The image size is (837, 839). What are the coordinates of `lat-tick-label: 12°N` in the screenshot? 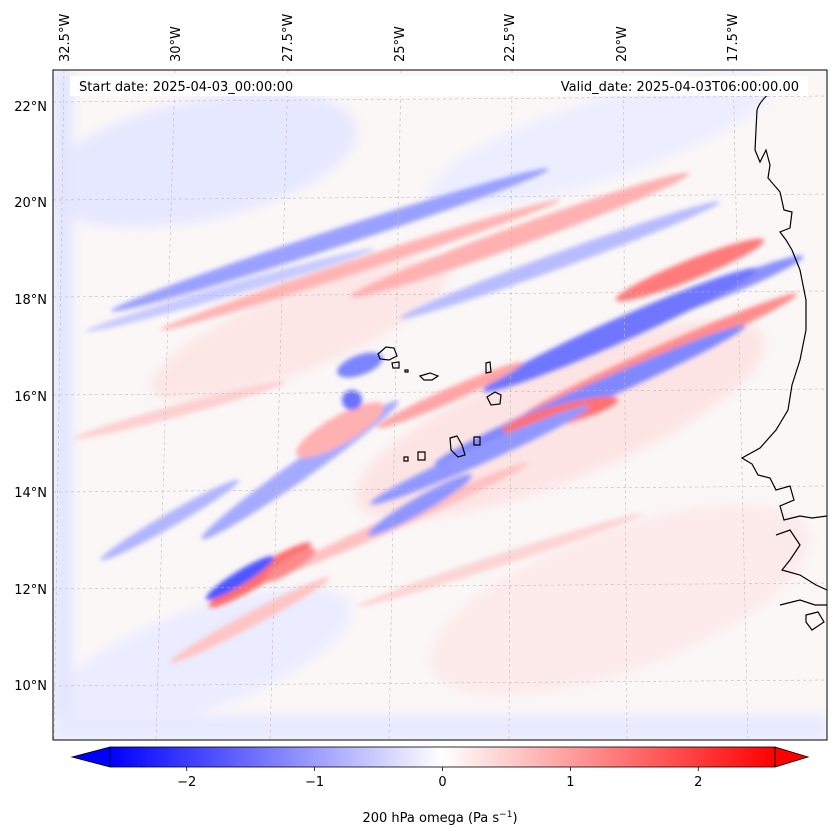 It's located at (30, 590).